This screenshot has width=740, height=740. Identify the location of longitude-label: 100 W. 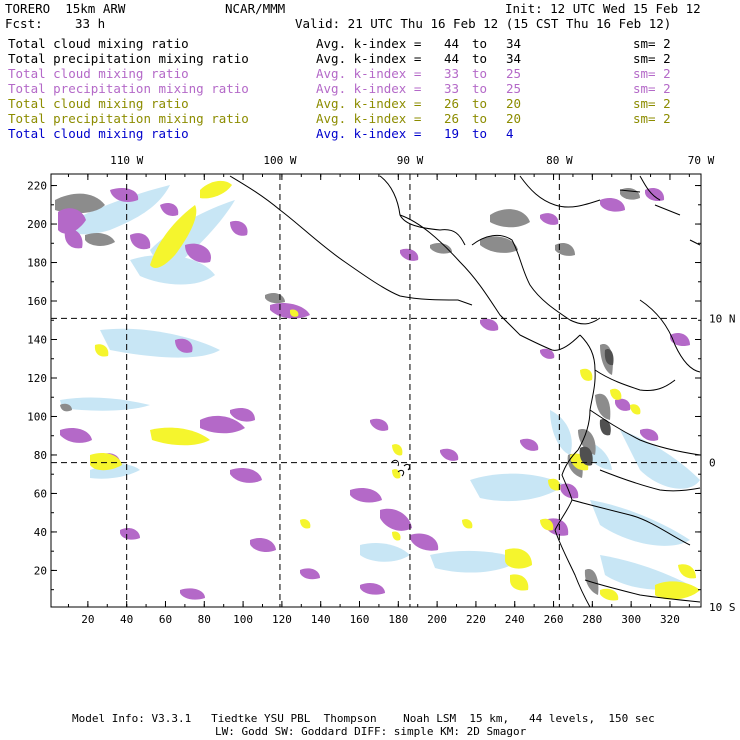
(279, 160).